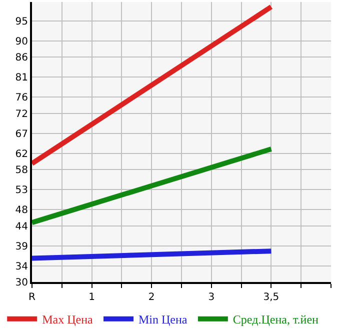 The height and width of the screenshot is (335, 345). Describe the element at coordinates (21, 266) in the screenshot. I see `y-tick-label: 34` at that location.